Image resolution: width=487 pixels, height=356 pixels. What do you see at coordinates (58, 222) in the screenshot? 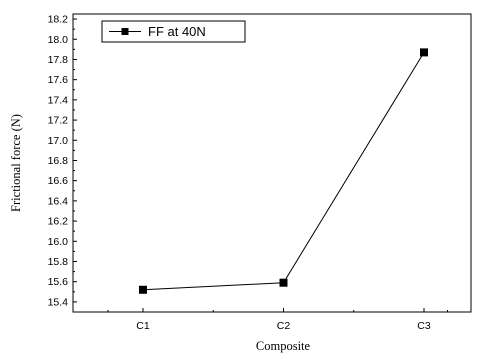
I see `y-tick-label: 16.2` at bounding box center [58, 222].